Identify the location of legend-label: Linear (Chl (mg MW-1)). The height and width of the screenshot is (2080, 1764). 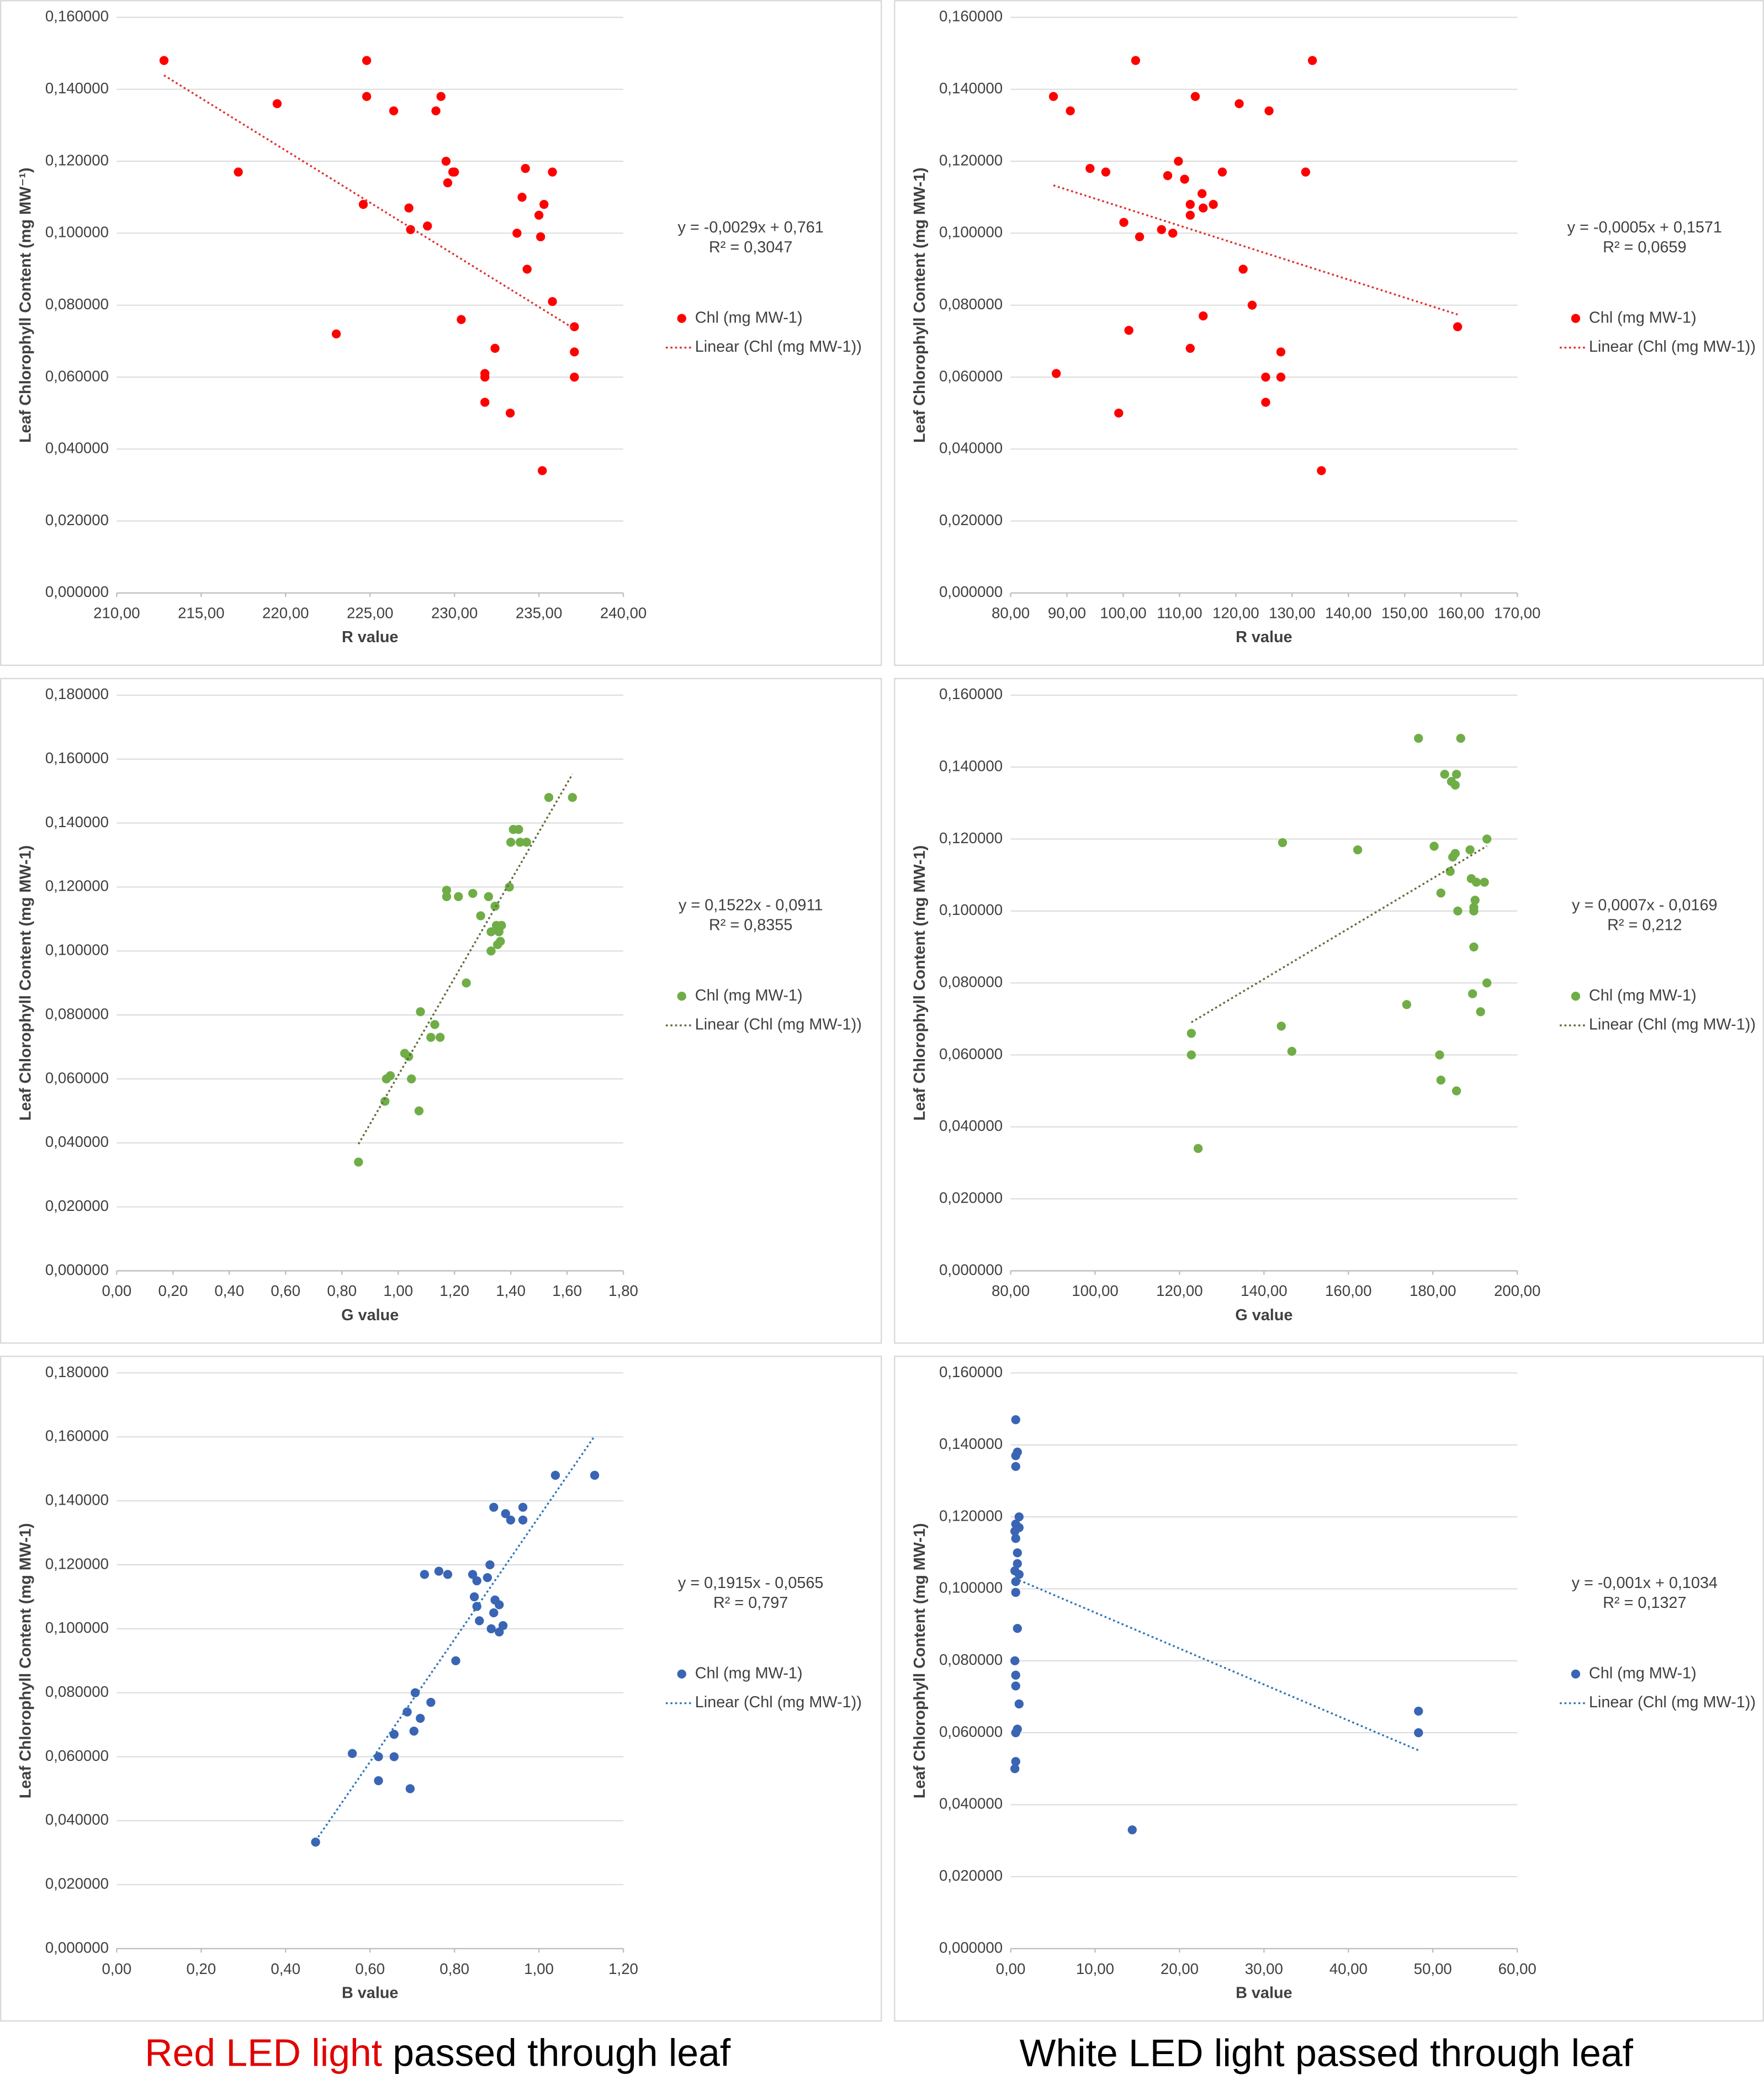
(1673, 1025).